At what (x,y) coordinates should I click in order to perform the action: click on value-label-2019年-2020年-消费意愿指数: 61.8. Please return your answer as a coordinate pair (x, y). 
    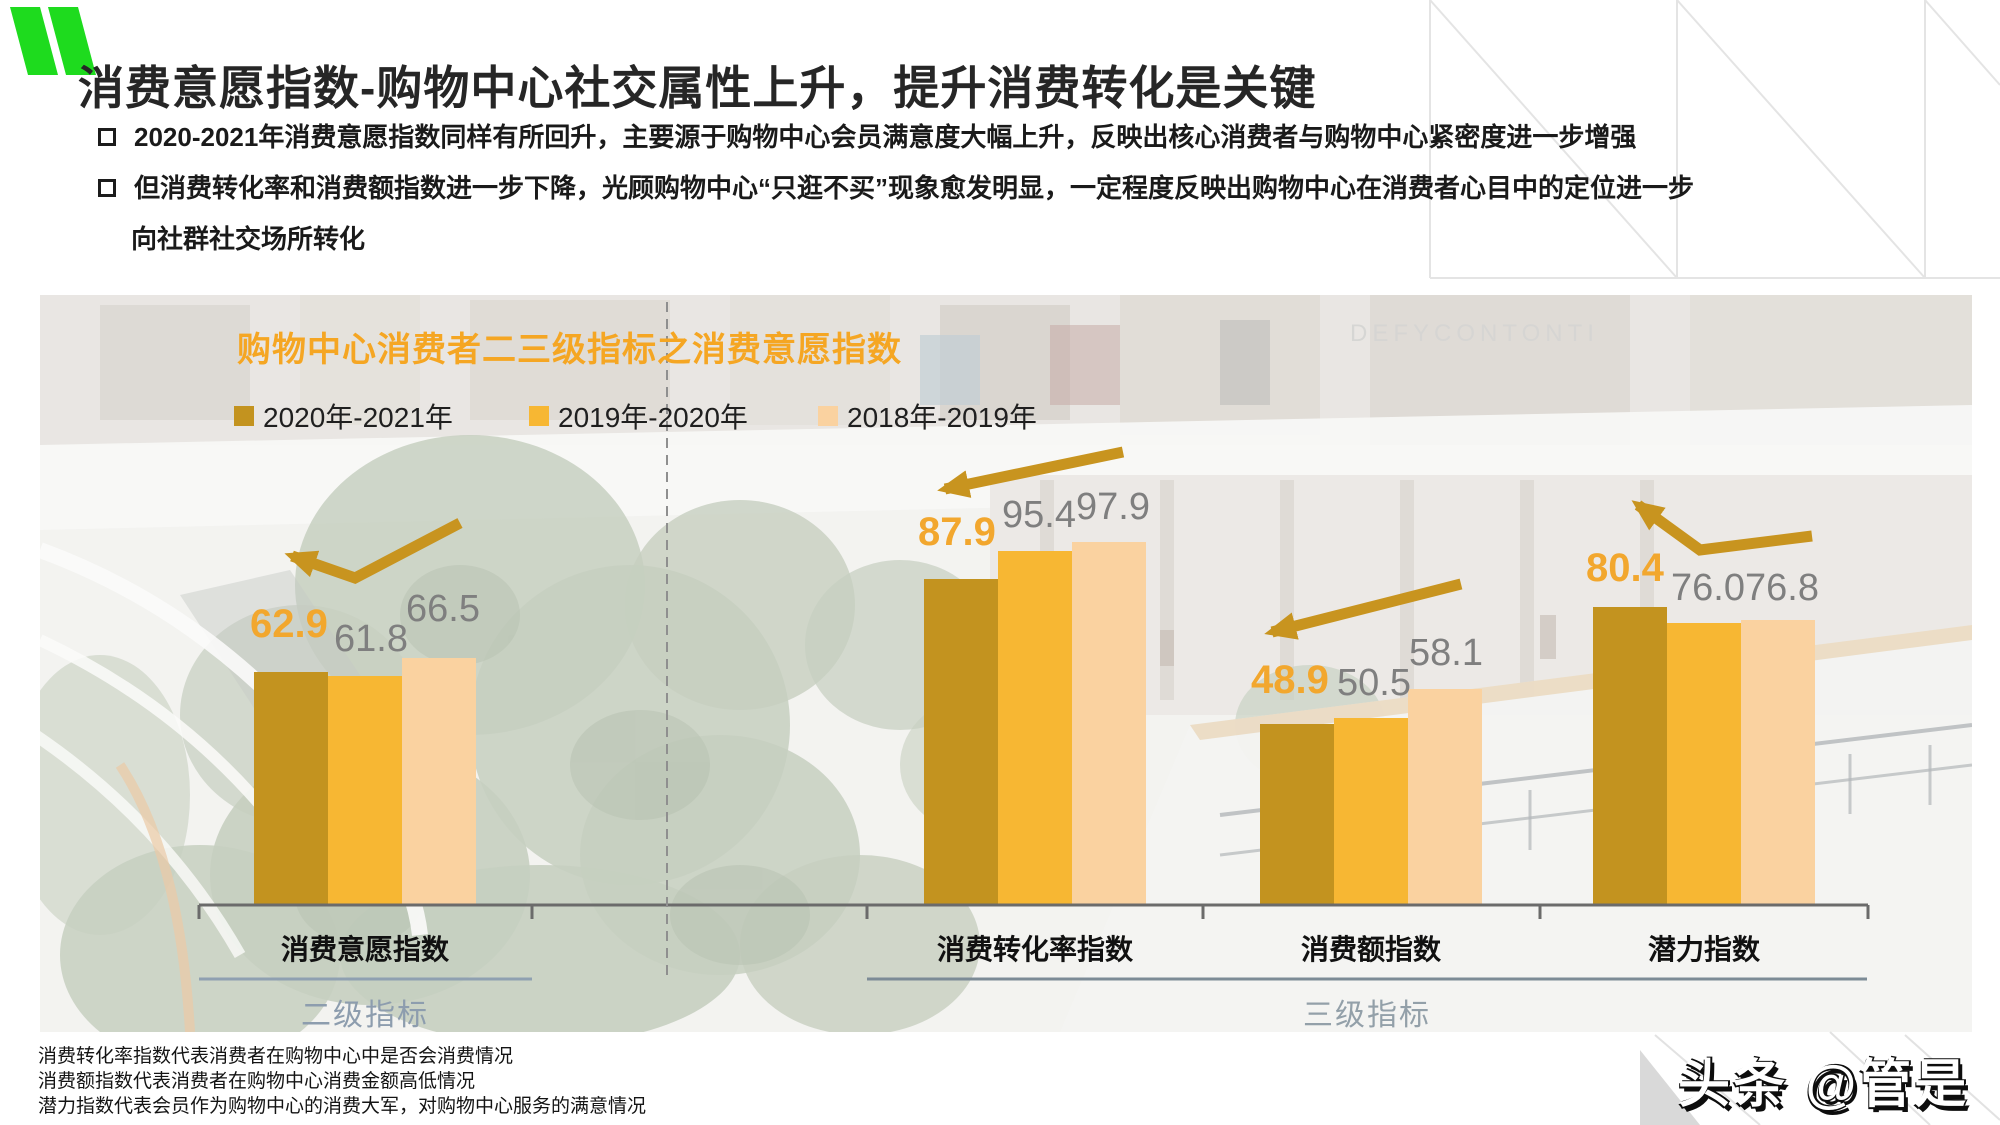
    Looking at the image, I should click on (371, 639).